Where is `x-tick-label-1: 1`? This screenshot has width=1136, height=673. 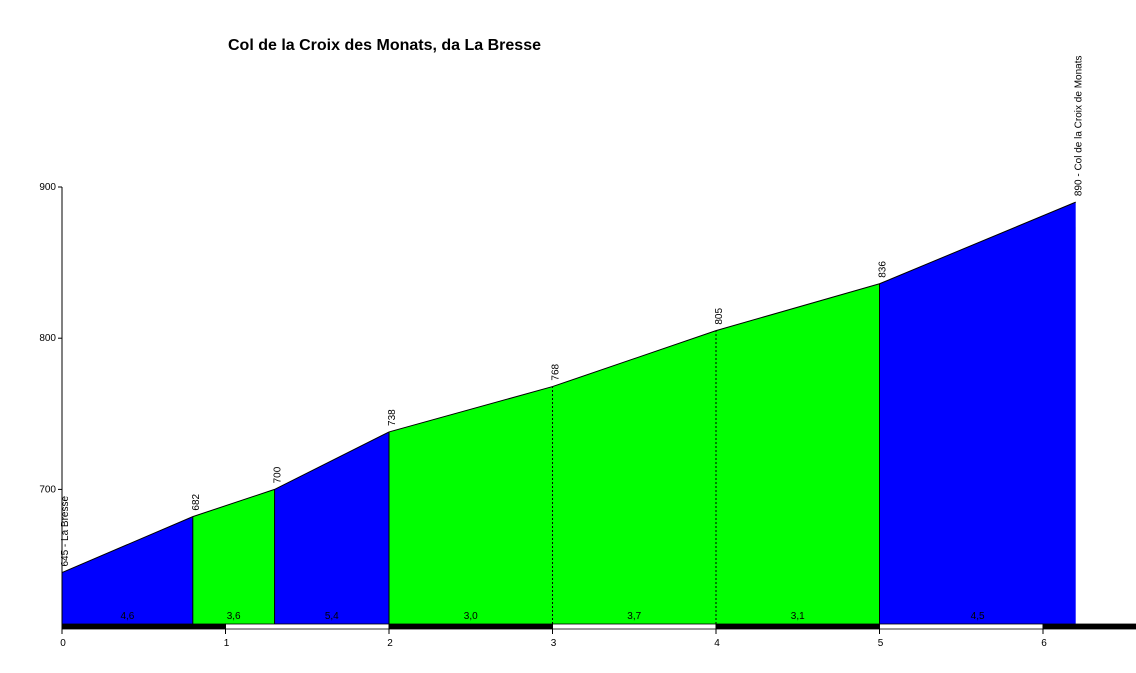 x-tick-label-1: 1 is located at coordinates (227, 643).